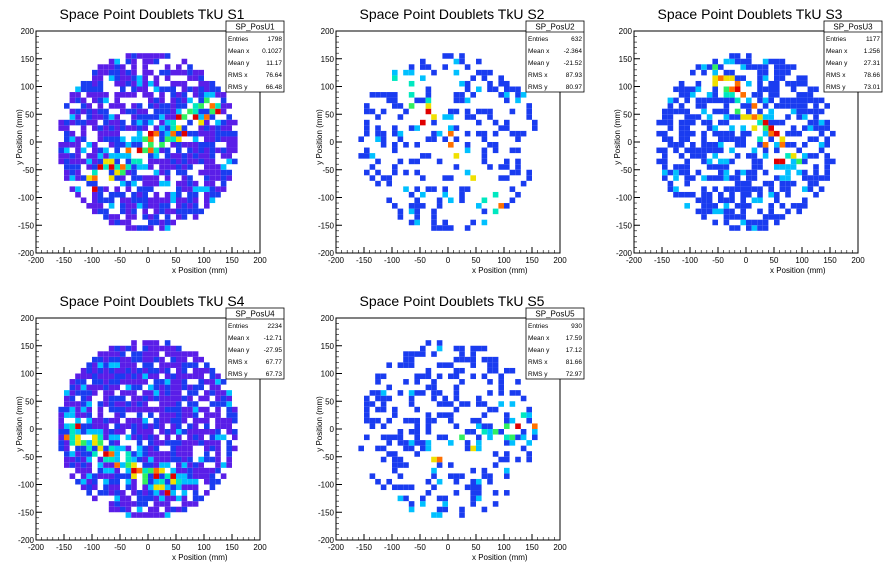 Image resolution: width=896 pixels, height=574 pixels. What do you see at coordinates (802, 260) in the screenshot?
I see `x-tick-label: 100` at bounding box center [802, 260].